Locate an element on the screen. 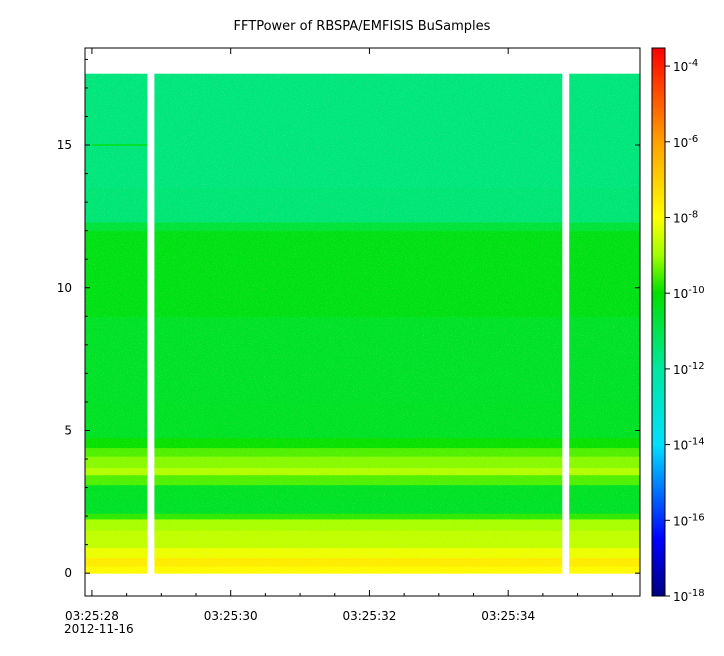  colorbar-tick-label: 10⁻¹⁸ is located at coordinates (689, 596).